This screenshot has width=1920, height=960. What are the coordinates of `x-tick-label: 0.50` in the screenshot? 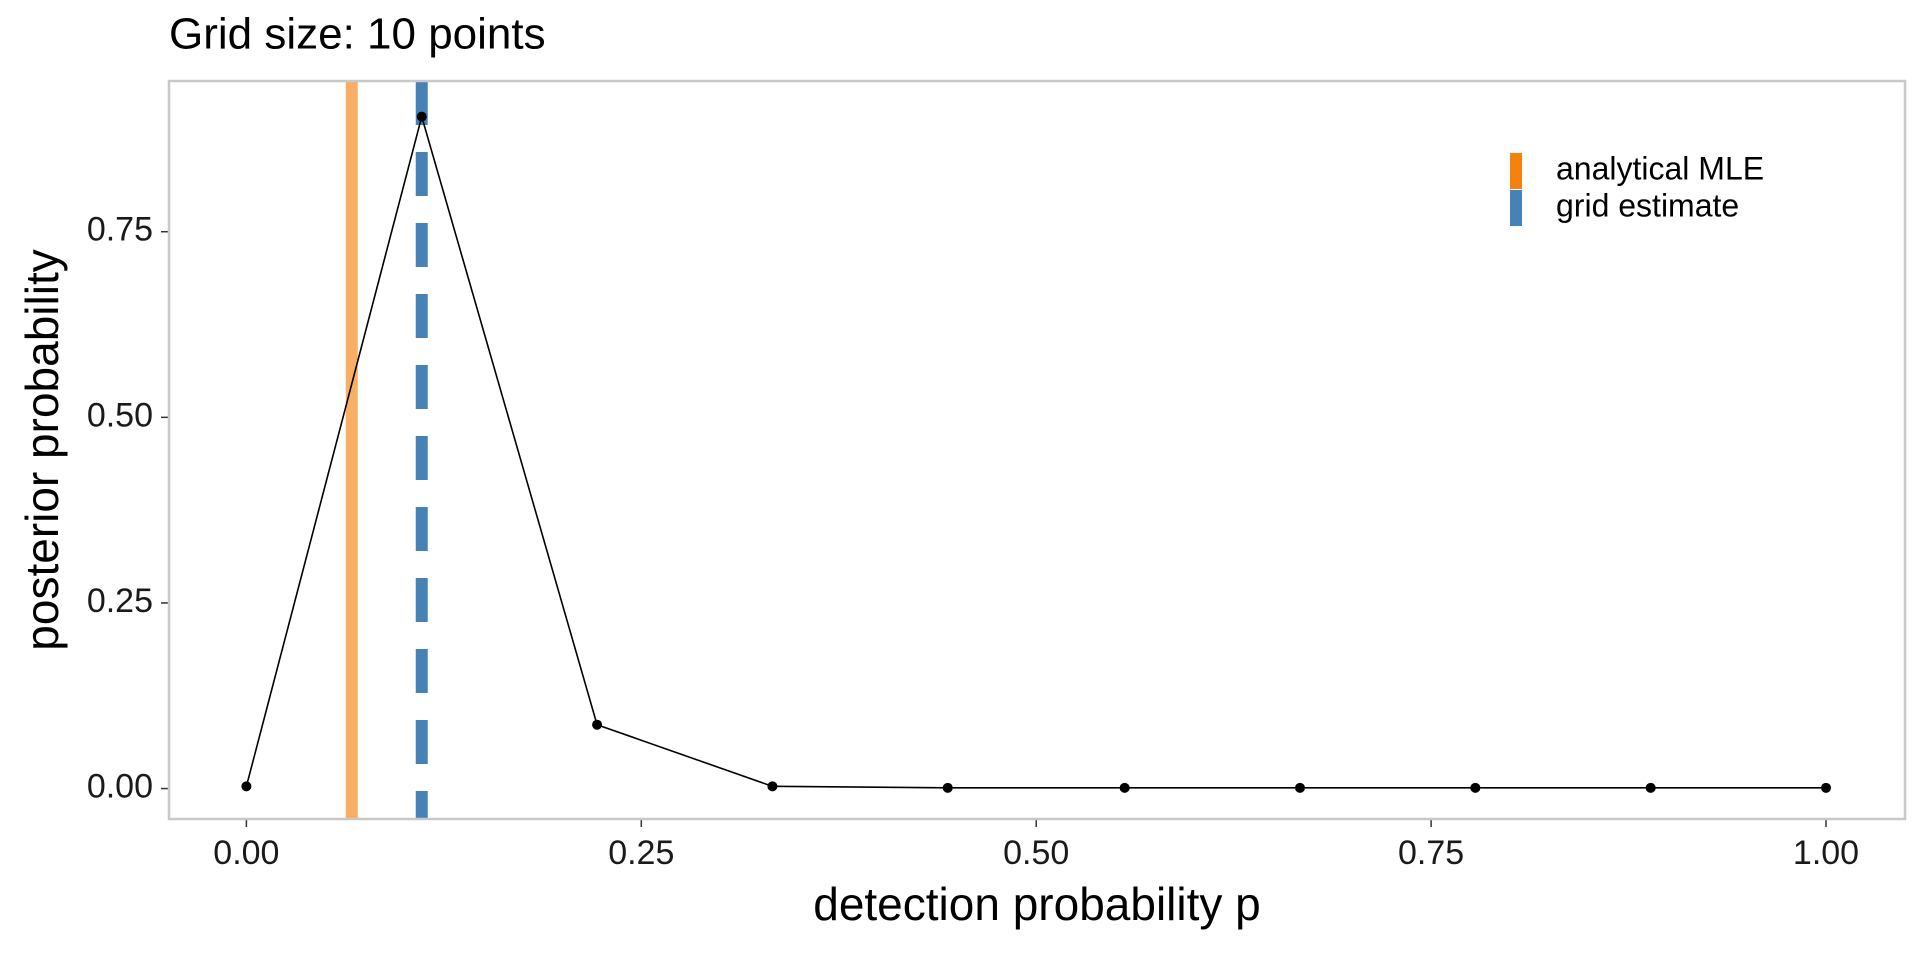 It's located at (1036, 853).